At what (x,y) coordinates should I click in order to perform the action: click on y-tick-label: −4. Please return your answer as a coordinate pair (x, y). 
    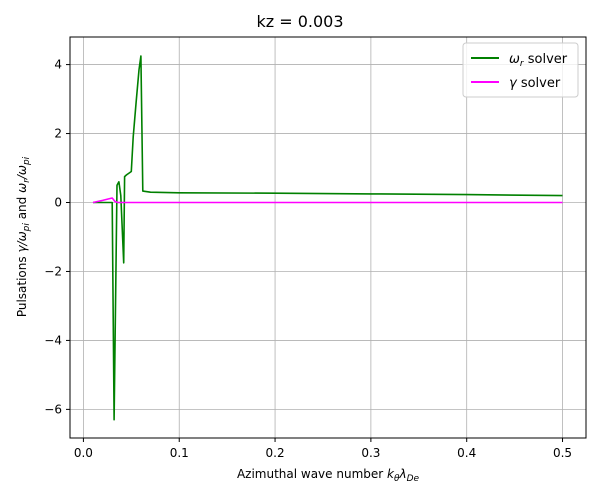
    Looking at the image, I should click on (53, 340).